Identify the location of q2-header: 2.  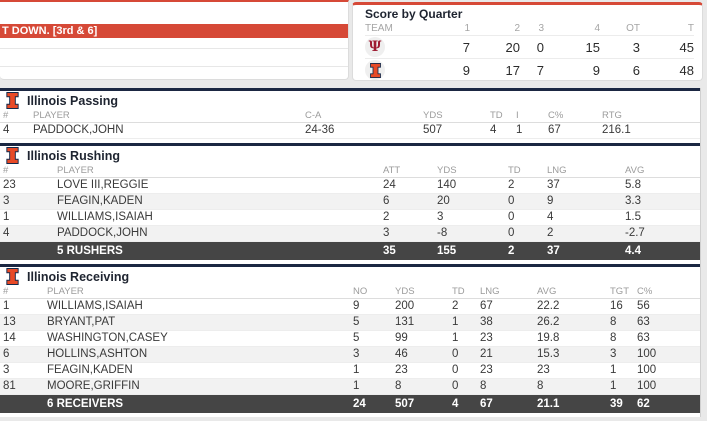
(517, 28).